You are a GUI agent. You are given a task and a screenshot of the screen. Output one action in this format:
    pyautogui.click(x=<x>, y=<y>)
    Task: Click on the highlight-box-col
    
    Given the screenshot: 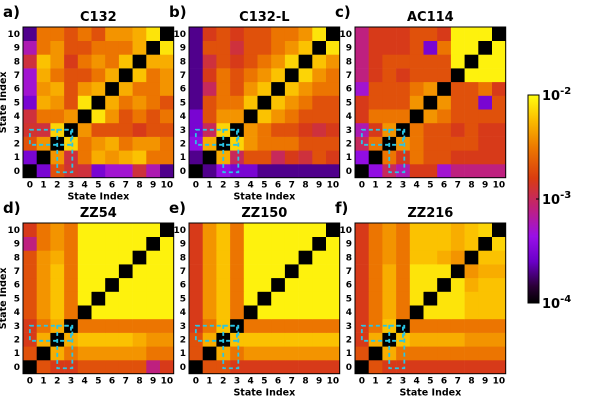 What is the action you would take?
    pyautogui.click(x=397, y=151)
    